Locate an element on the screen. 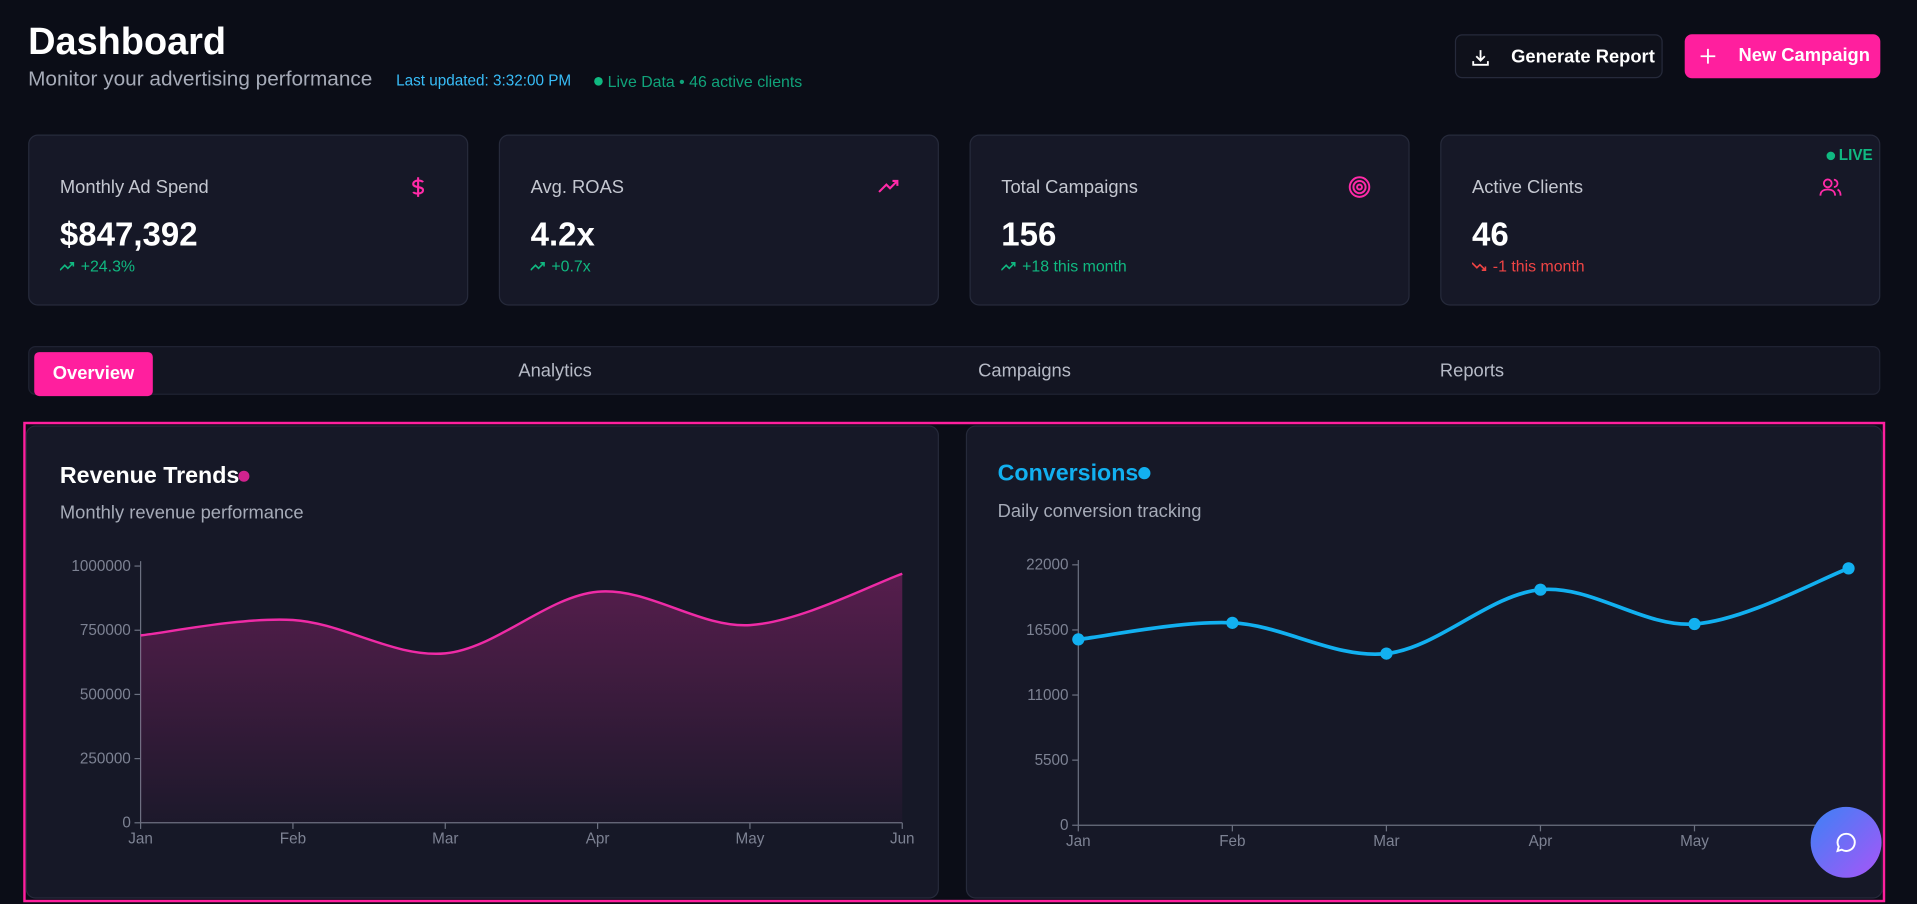 Image resolution: width=1917 pixels, height=904 pixels. download-icon is located at coordinates (1480, 58).